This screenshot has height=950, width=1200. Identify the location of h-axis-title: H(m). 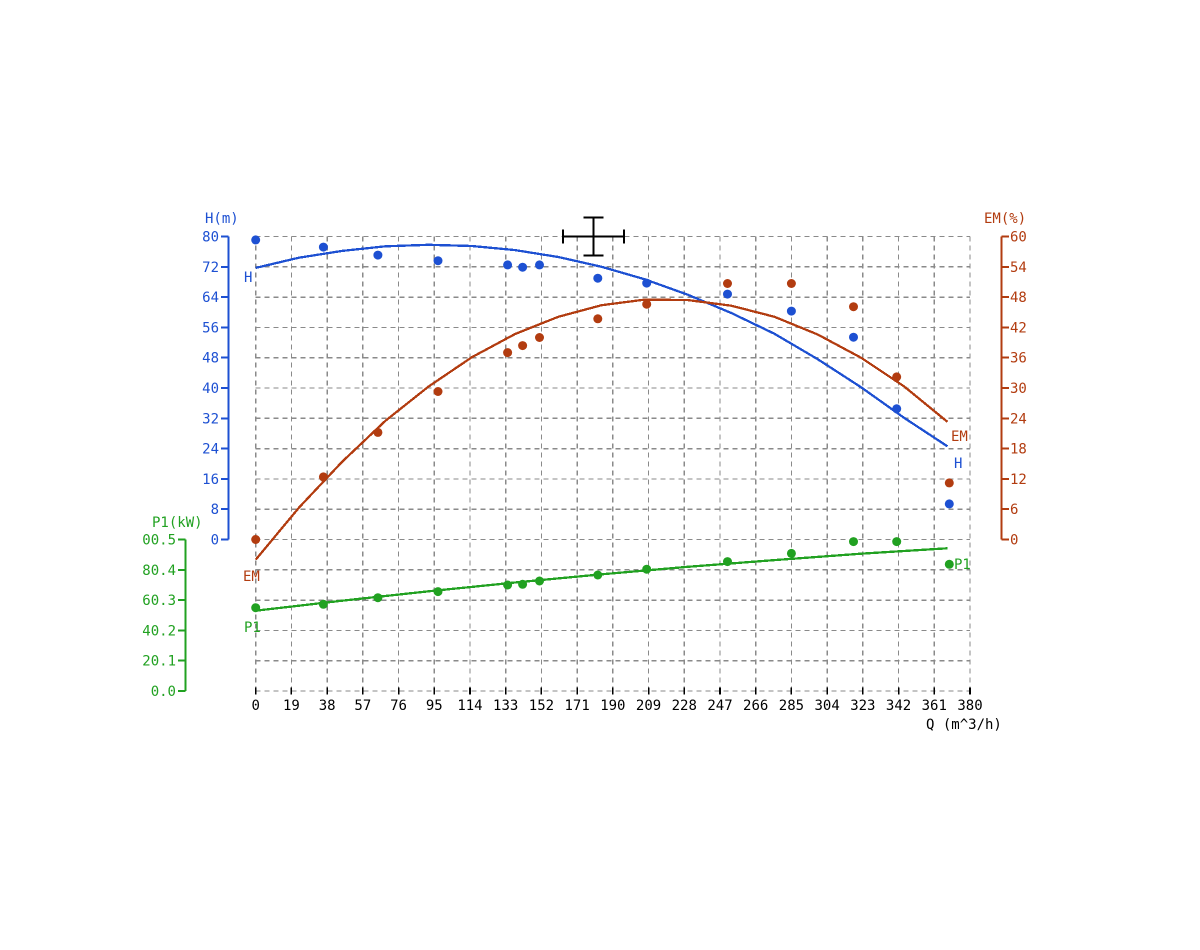
(222, 219).